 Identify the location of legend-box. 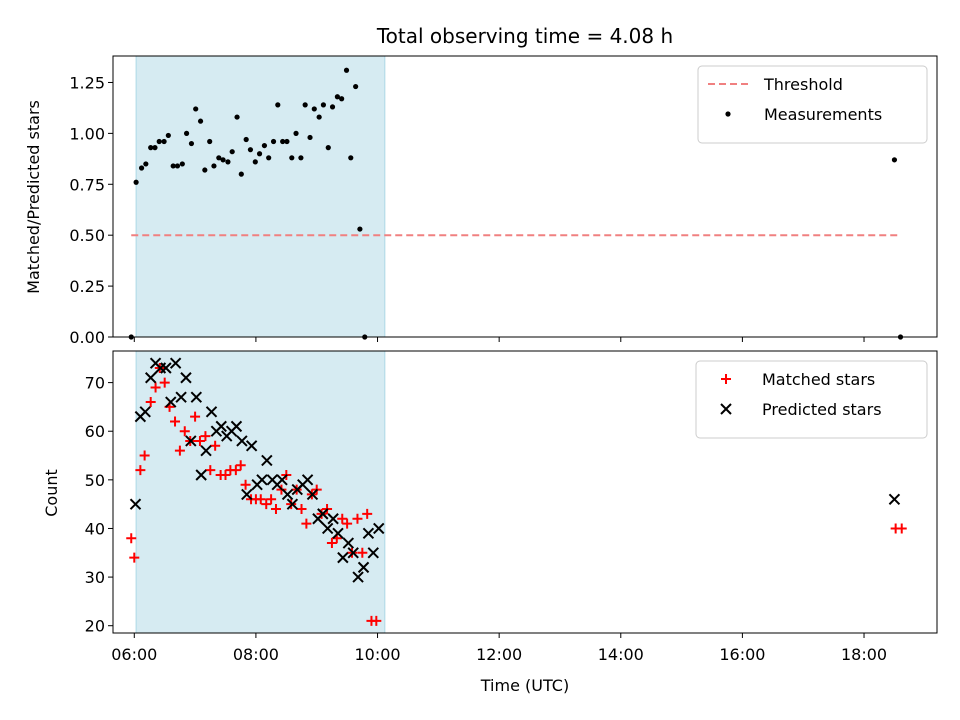
(811, 399).